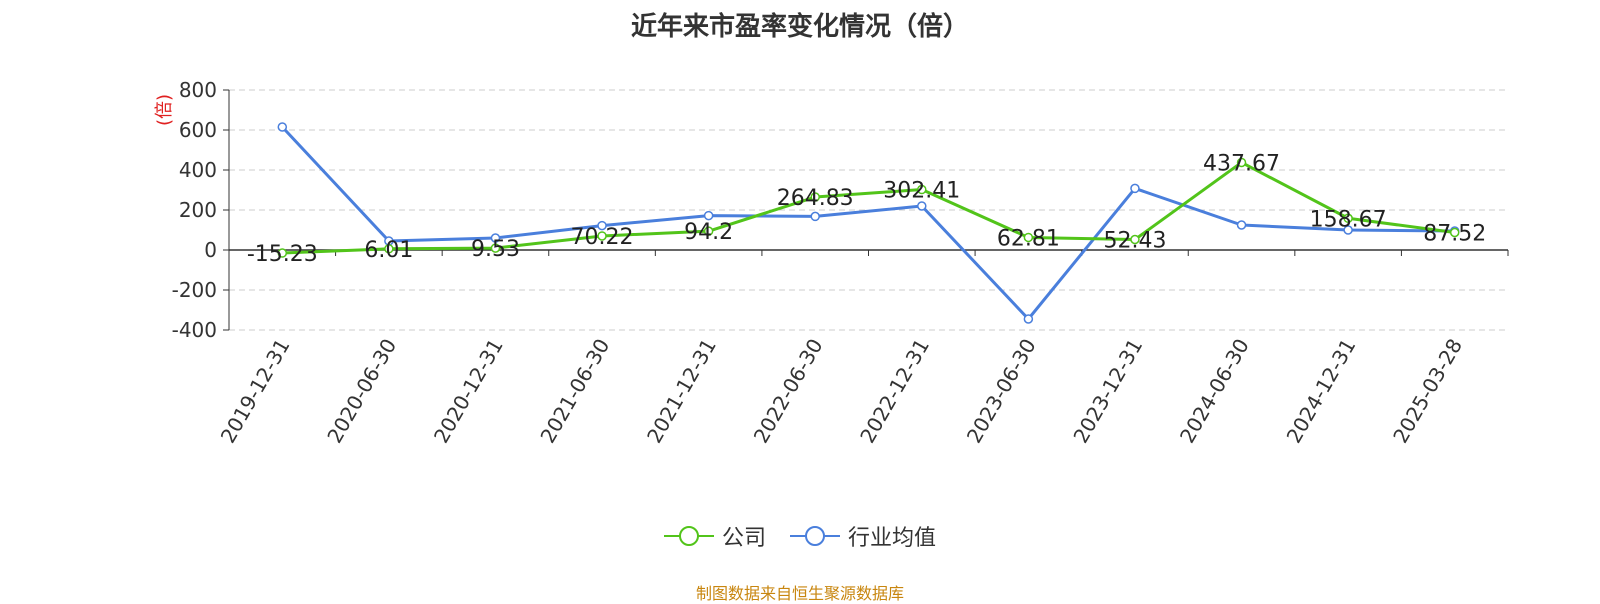 Image resolution: width=1600 pixels, height=604 pixels. What do you see at coordinates (194, 330) in the screenshot?
I see `y-tick-label: -400` at bounding box center [194, 330].